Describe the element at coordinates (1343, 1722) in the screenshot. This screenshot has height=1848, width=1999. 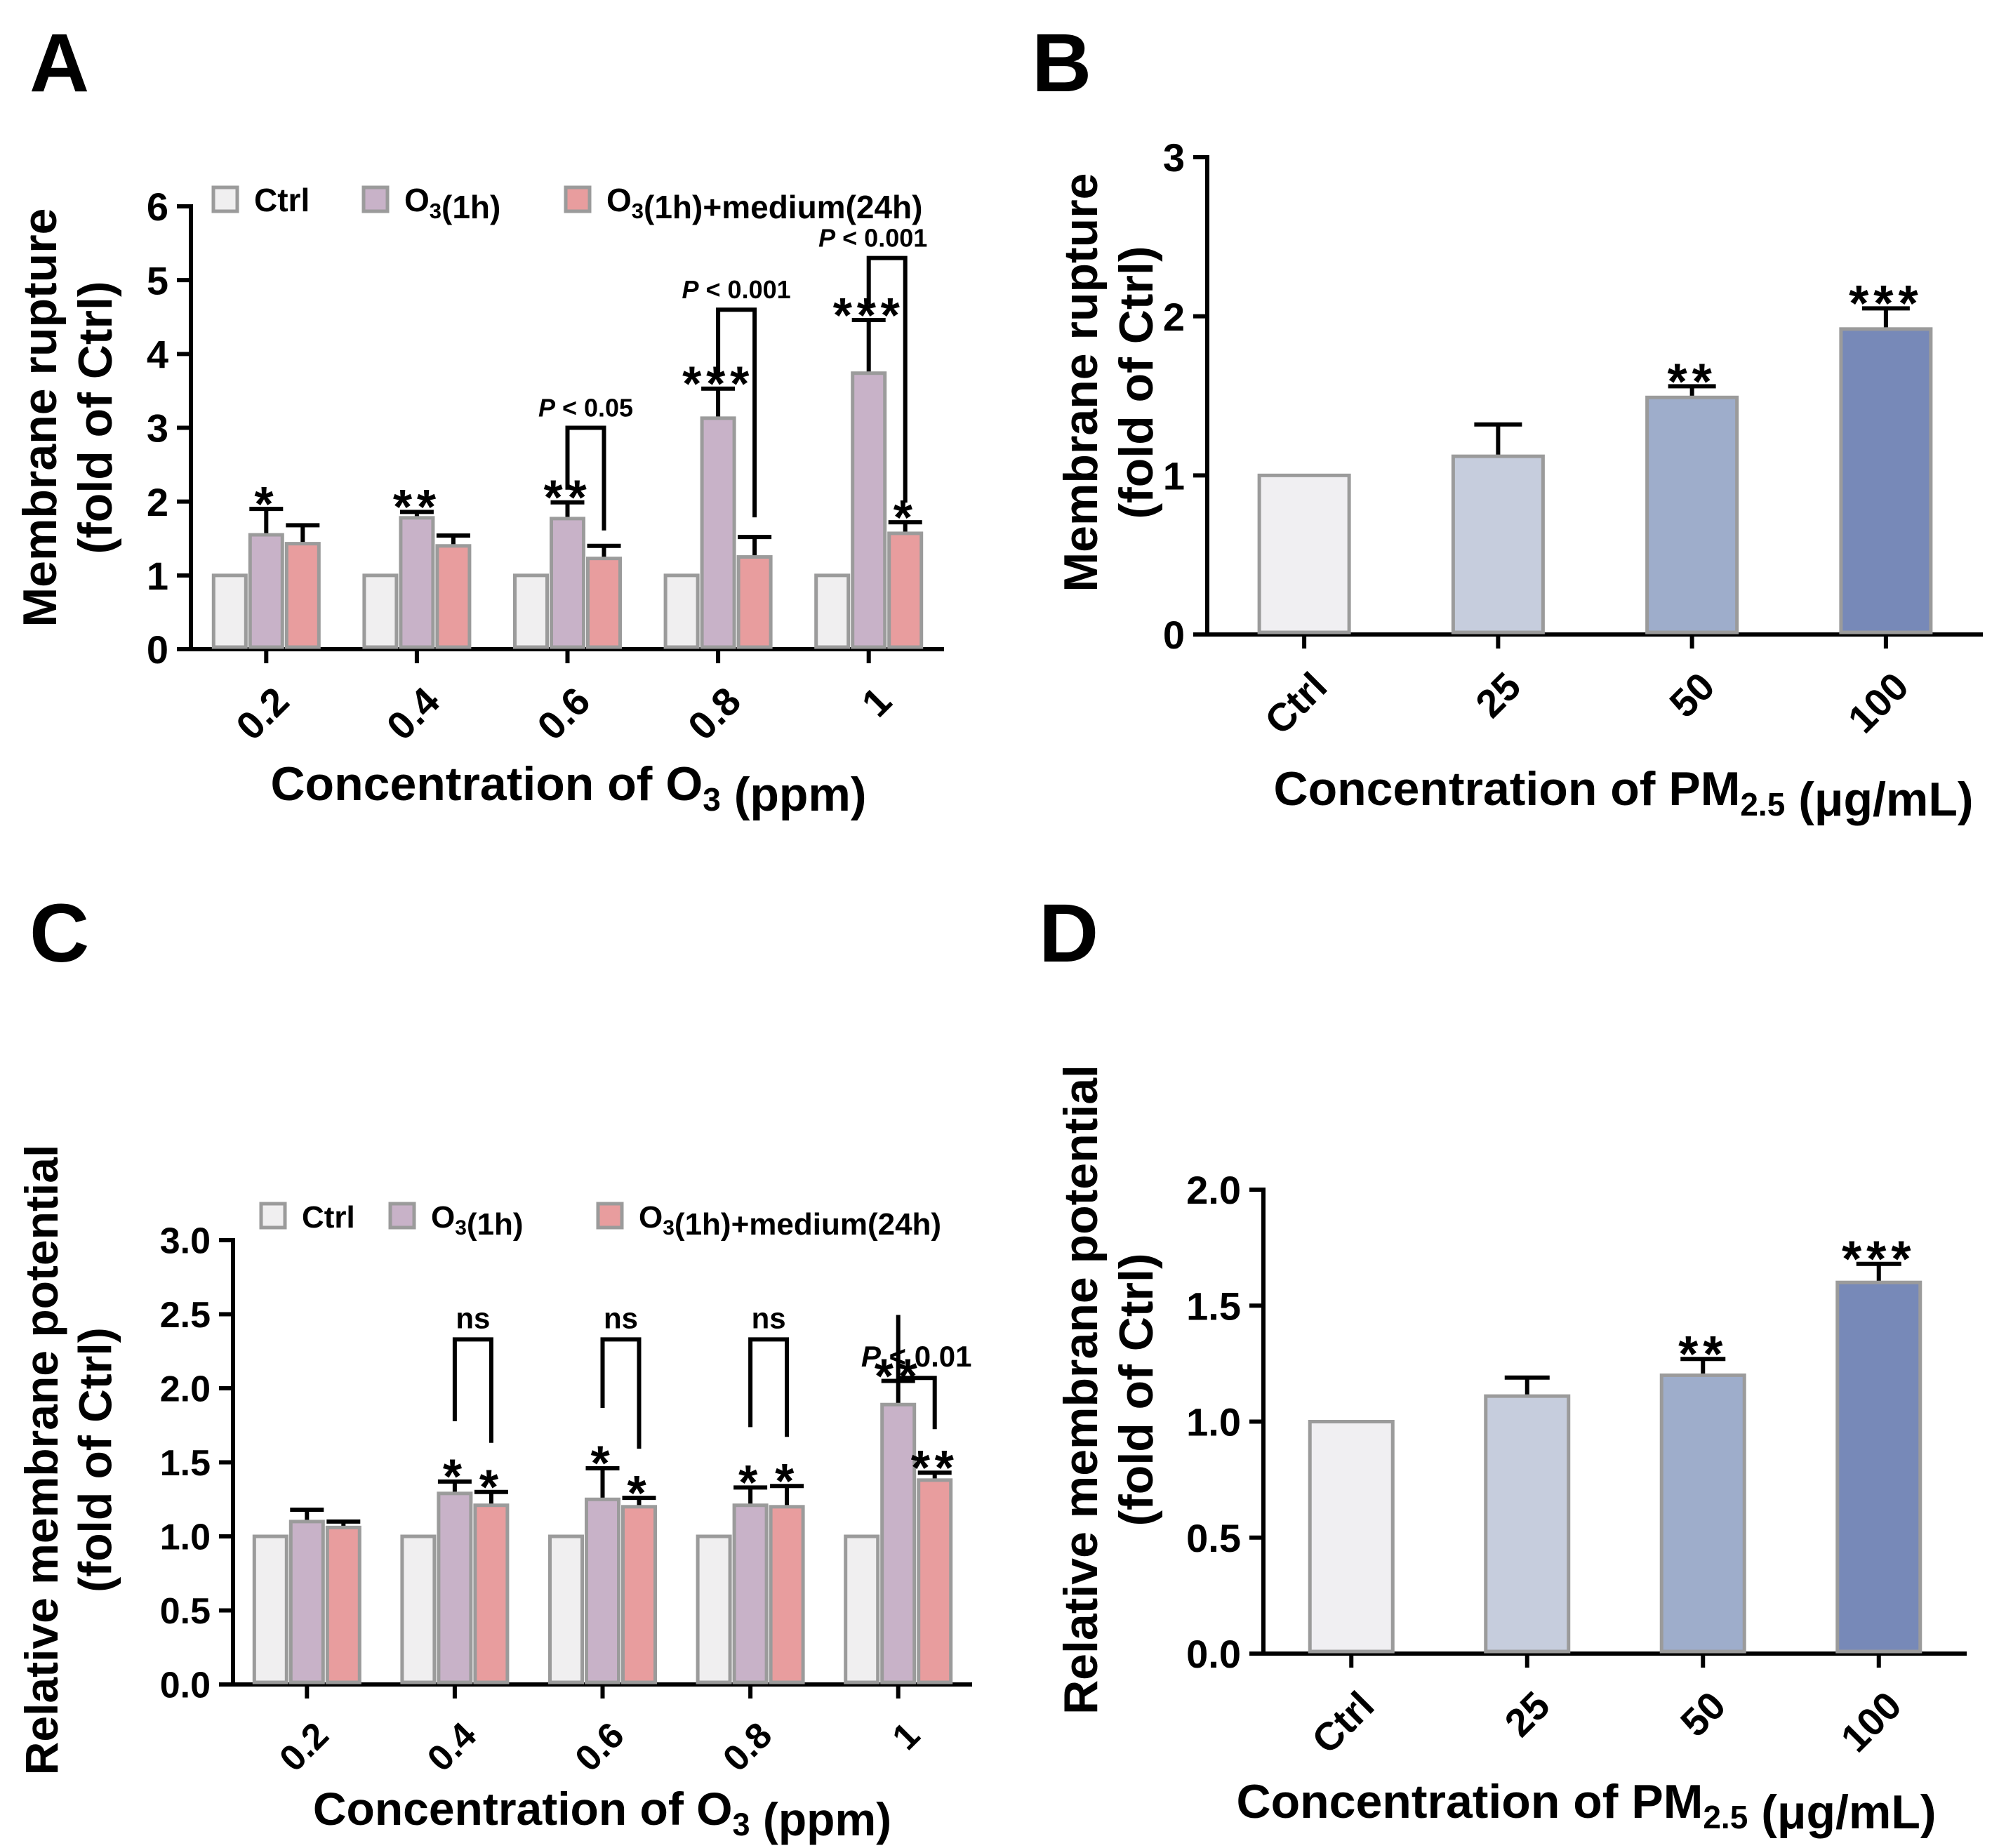
I see `x-tick-label: Ctrl` at that location.